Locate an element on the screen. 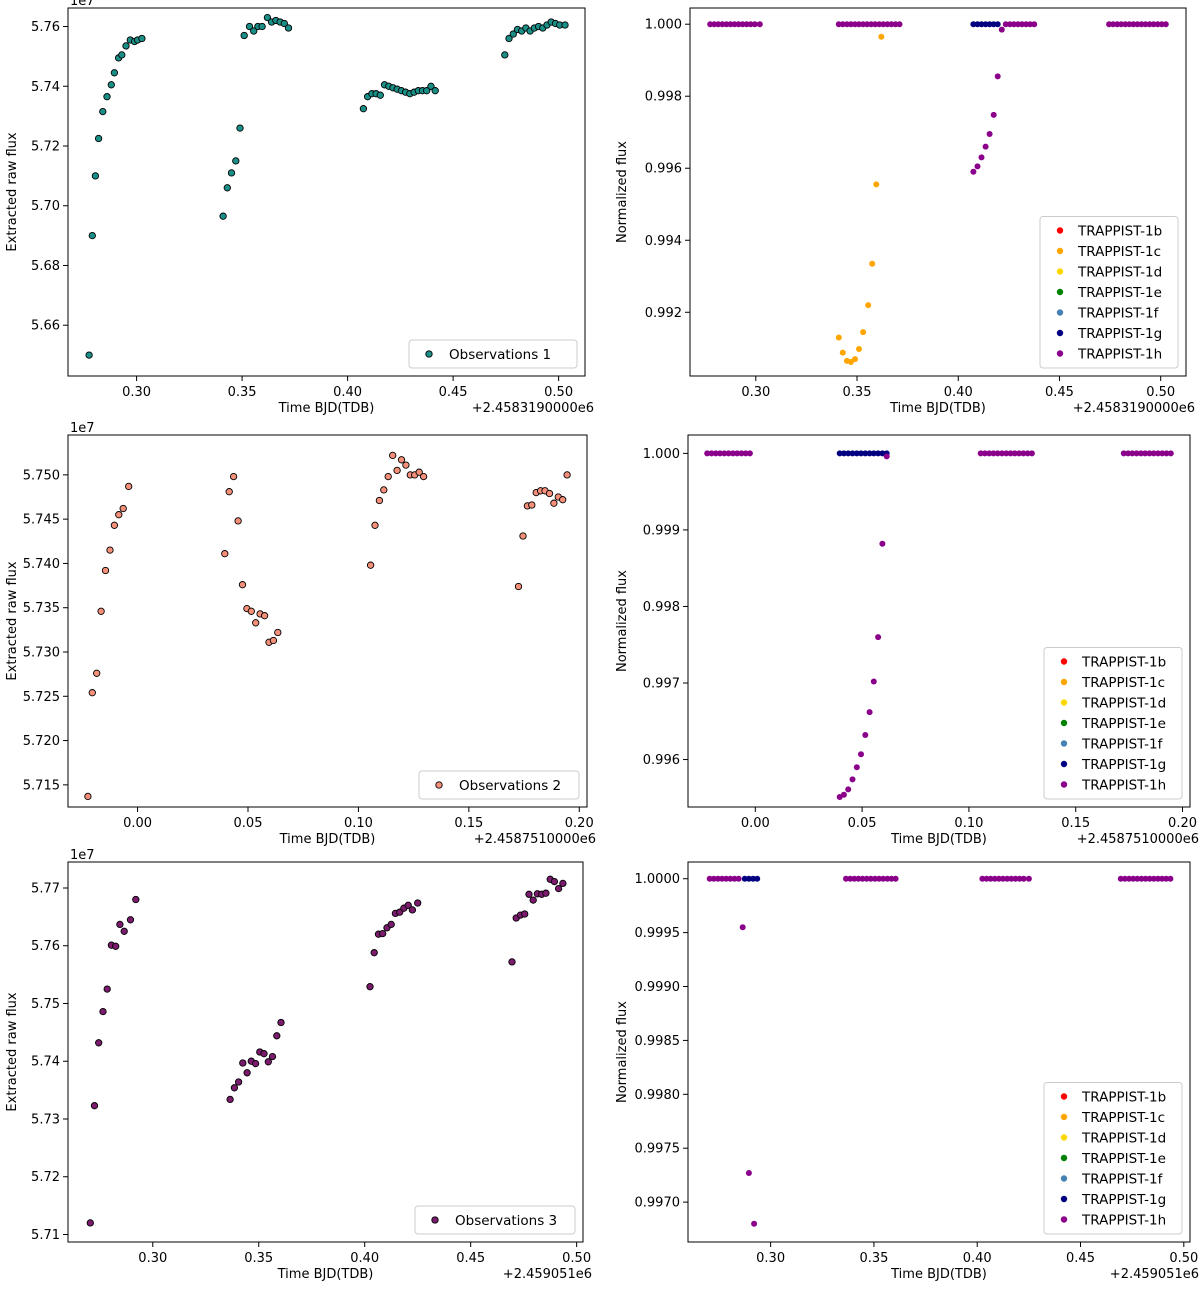 This screenshot has height=1290, width=1200. x-axis-label: Time BJD(TDB) is located at coordinates (325, 1274).